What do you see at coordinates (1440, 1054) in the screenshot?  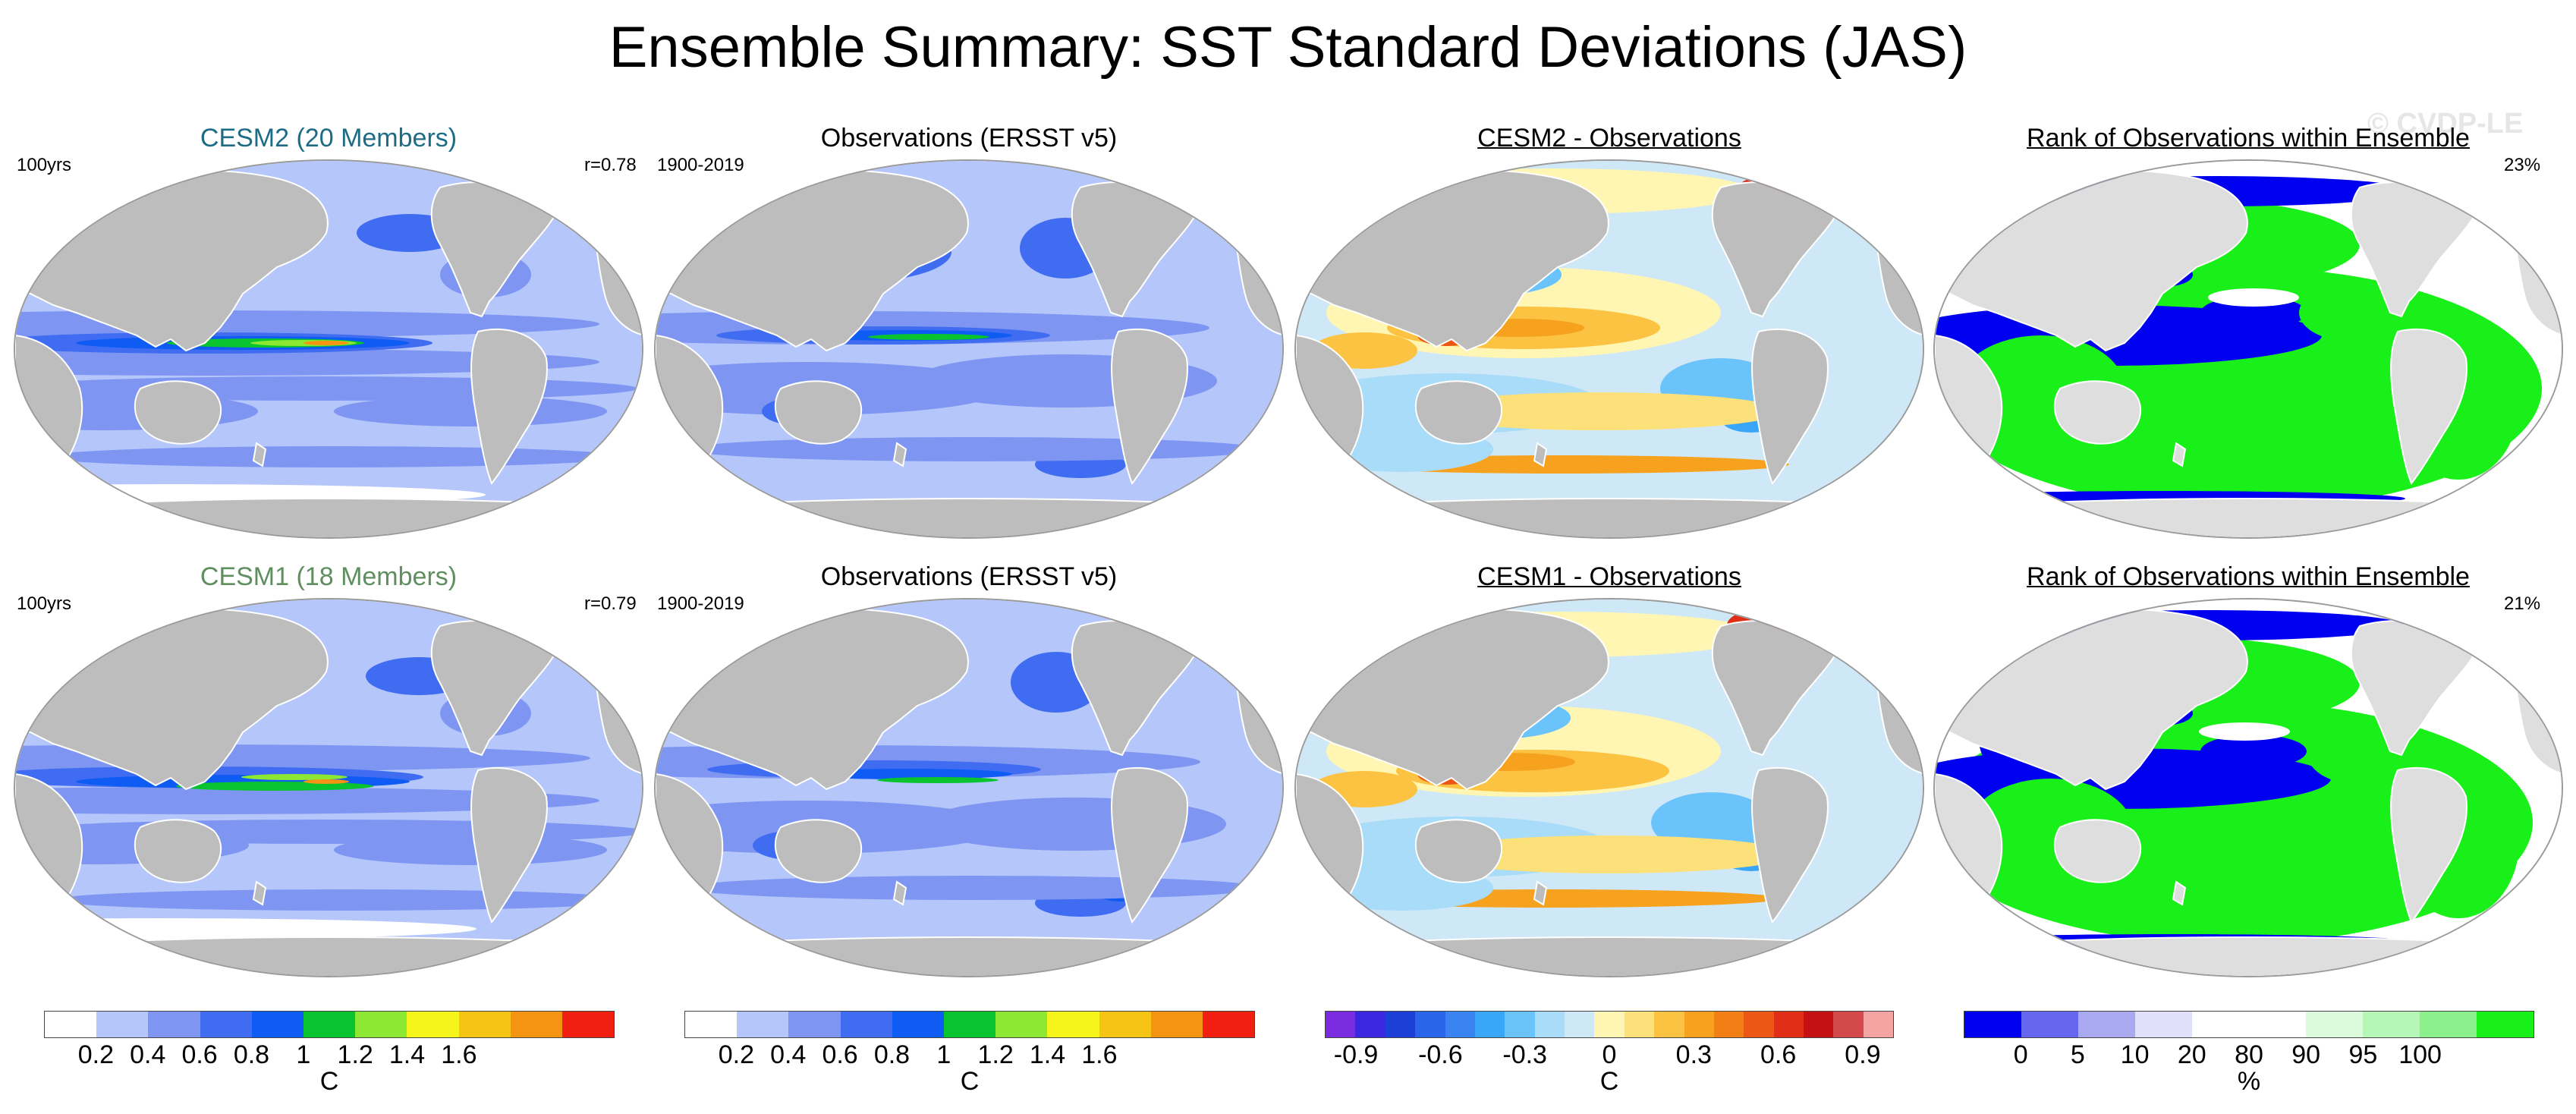 I see `colorbar-tick-label: -0.6` at bounding box center [1440, 1054].